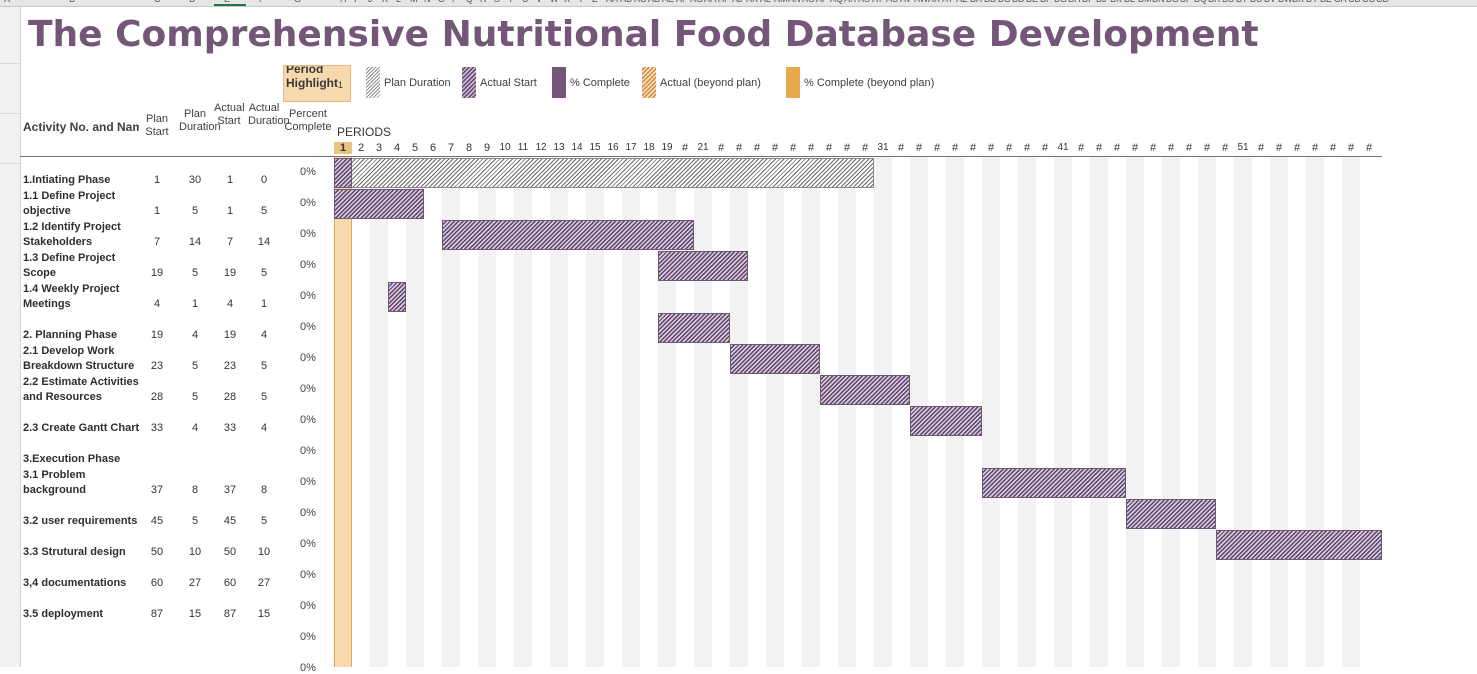 The width and height of the screenshot is (1477, 674). Describe the element at coordinates (822, 2) in the screenshot. I see `column-letter: AP` at that location.